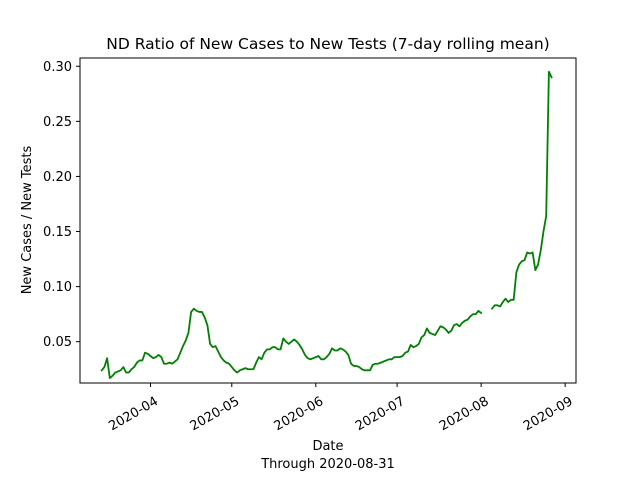 The width and height of the screenshot is (640, 480). I want to click on y-tick-label: 0.05, so click(57, 342).